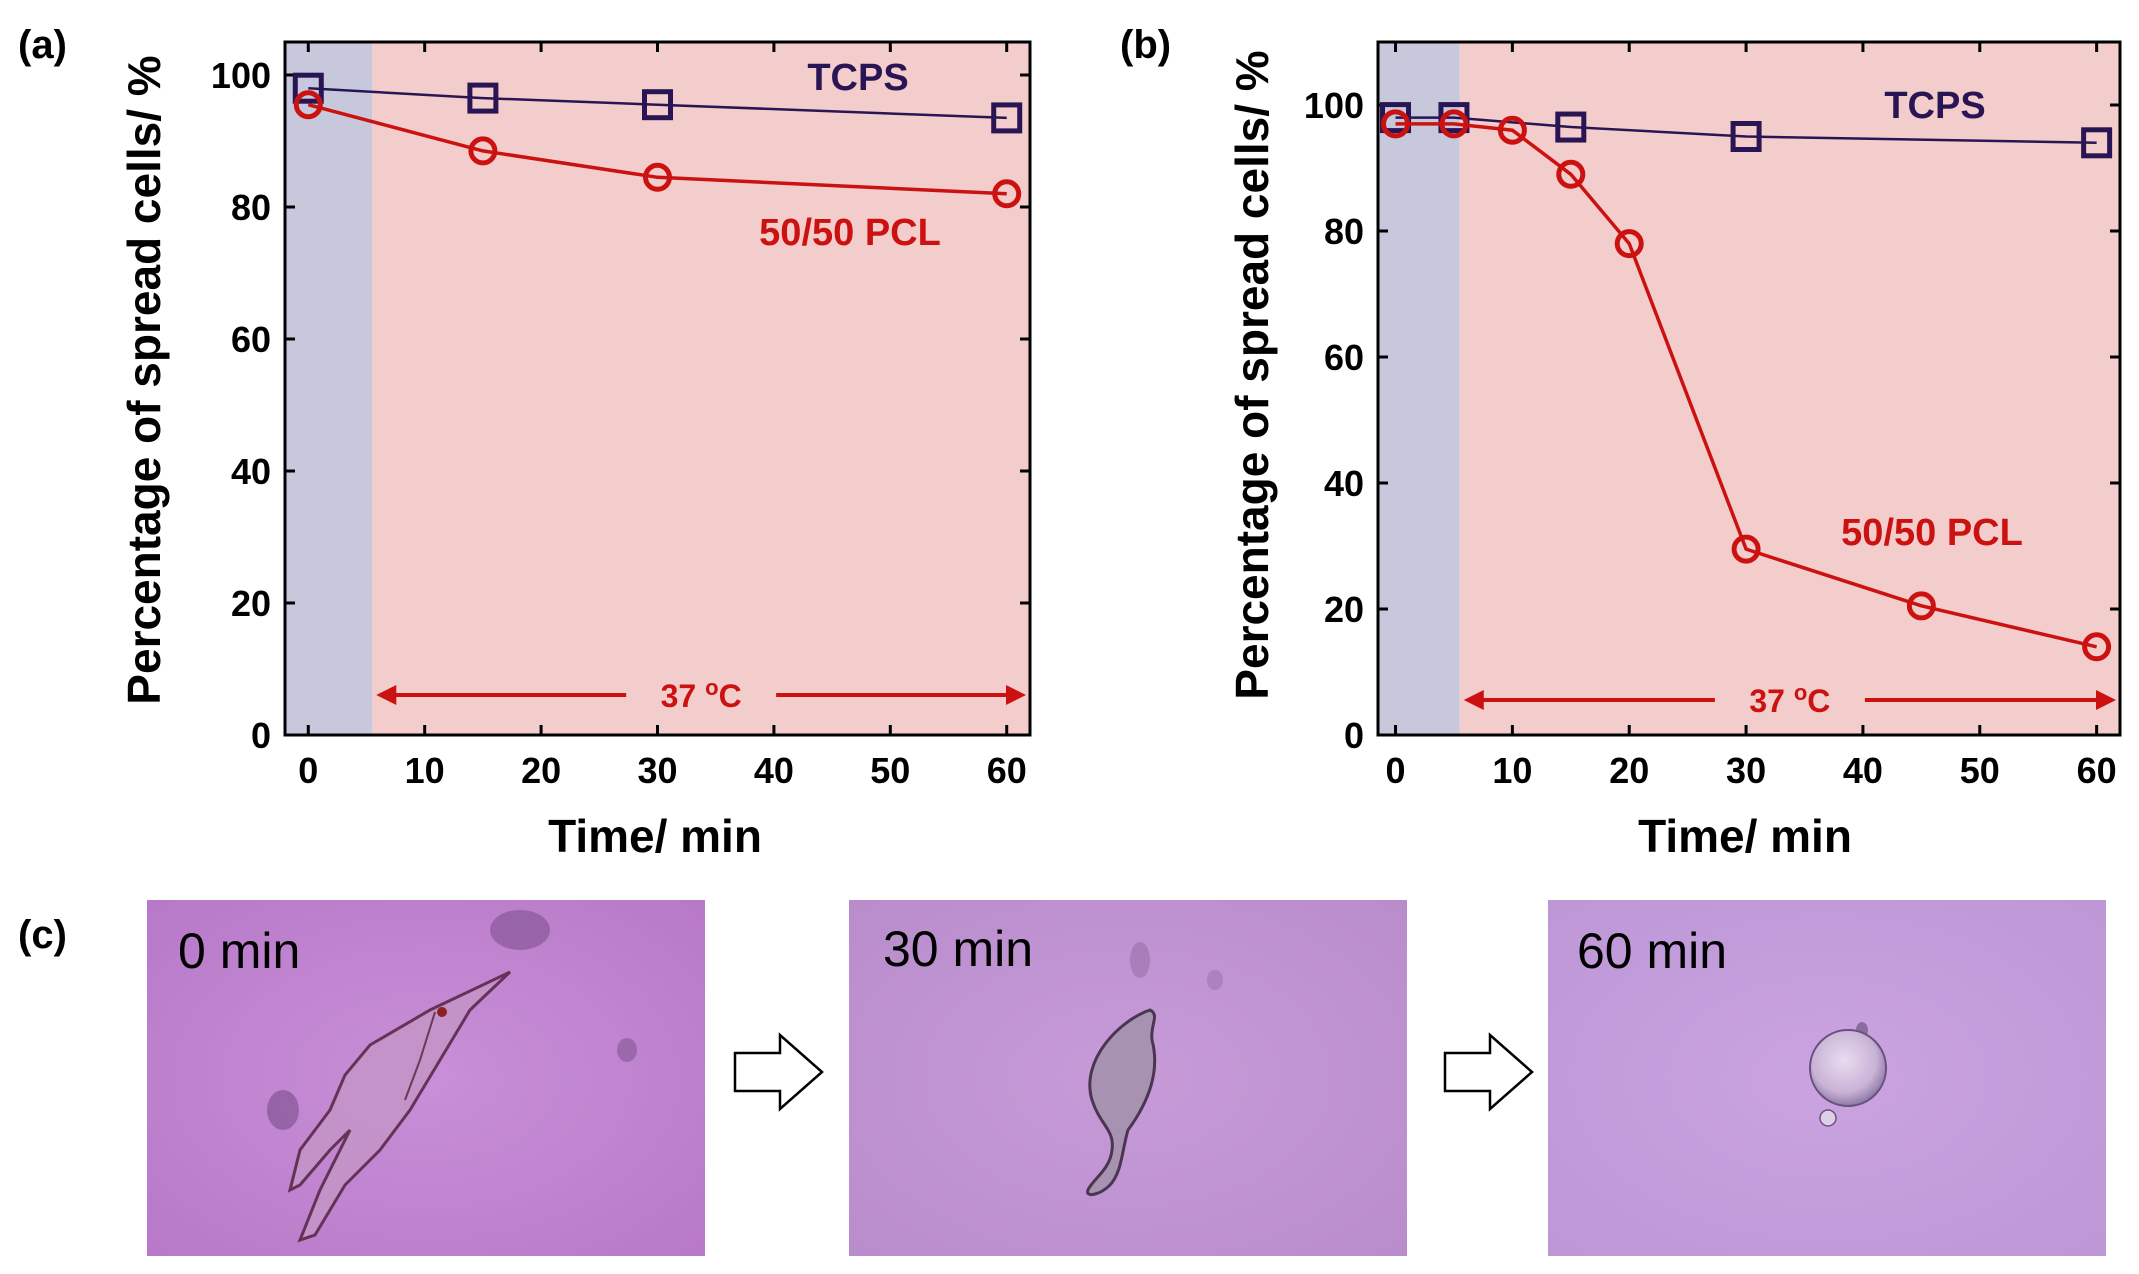  What do you see at coordinates (2106, 700) in the screenshot?
I see `temp-arrowhead-right-b` at bounding box center [2106, 700].